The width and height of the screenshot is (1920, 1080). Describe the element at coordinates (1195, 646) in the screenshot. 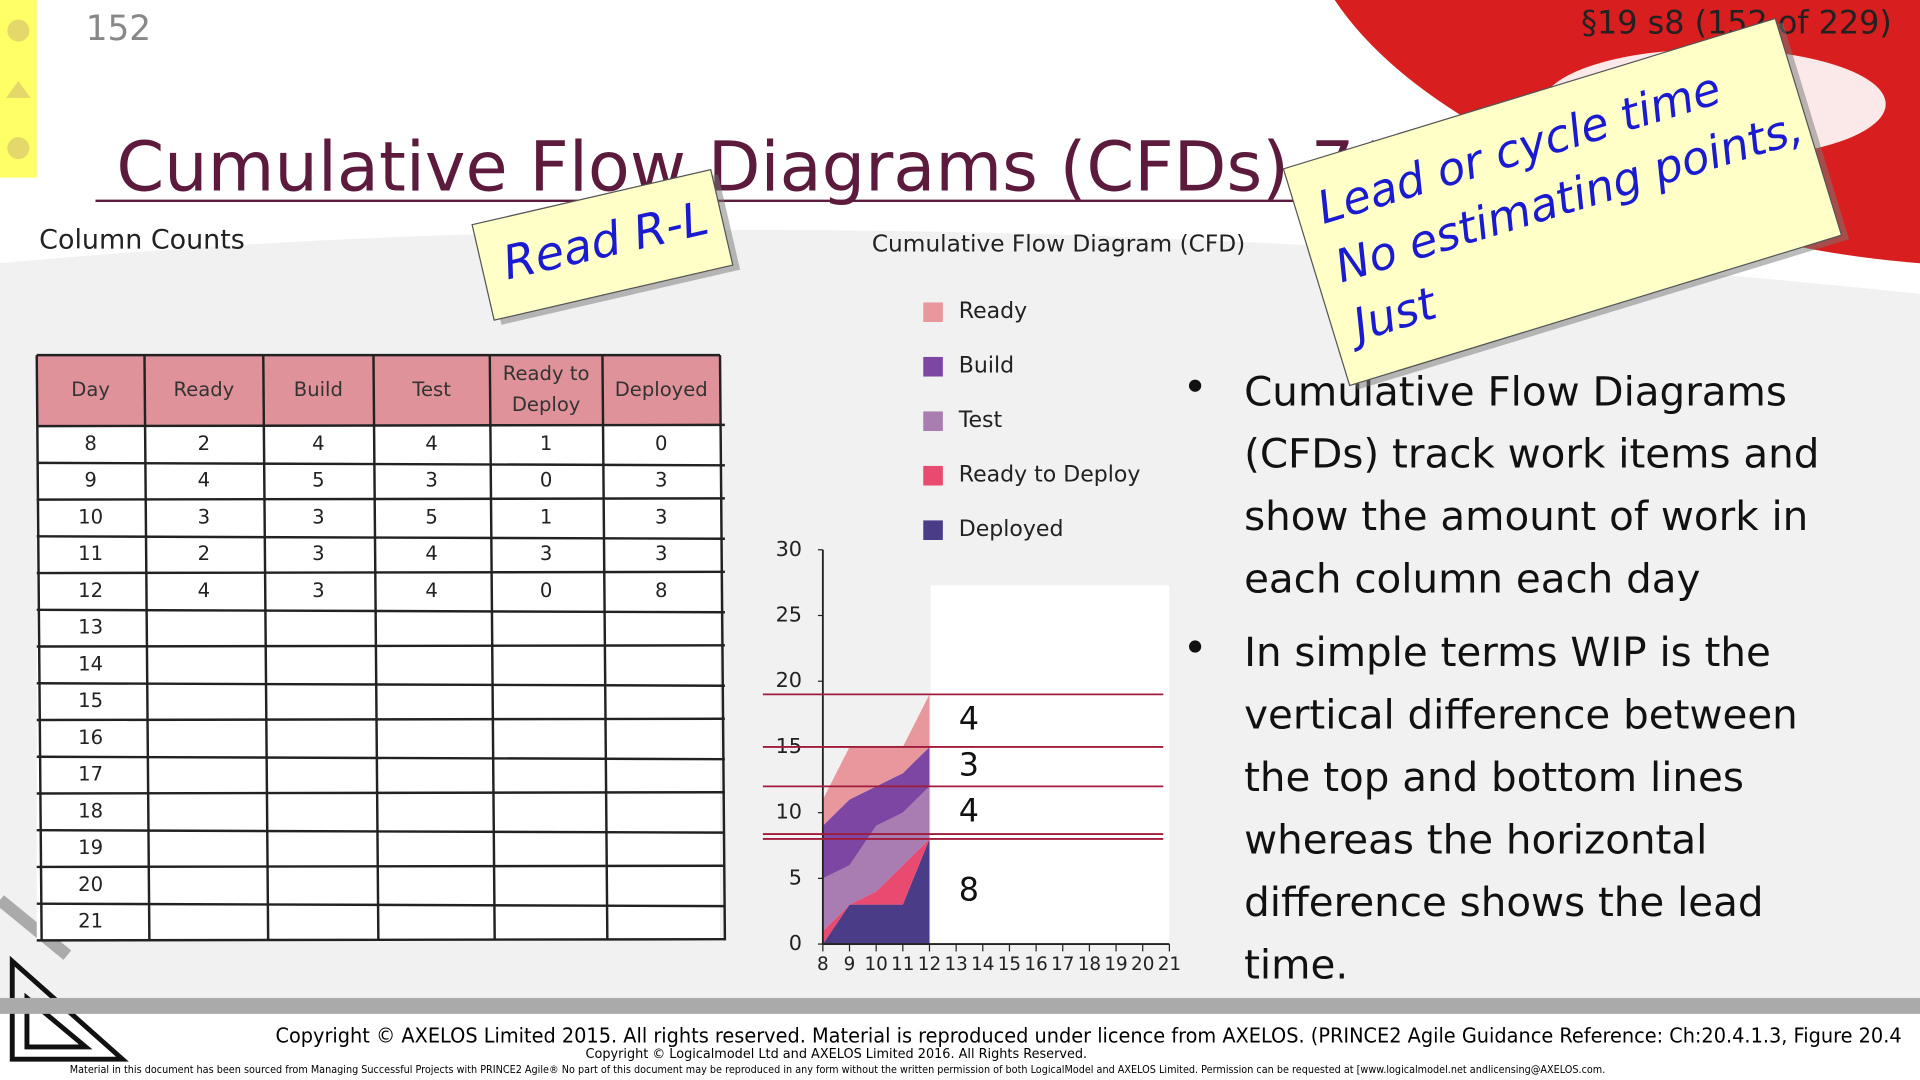

I see `bullet-dot` at that location.